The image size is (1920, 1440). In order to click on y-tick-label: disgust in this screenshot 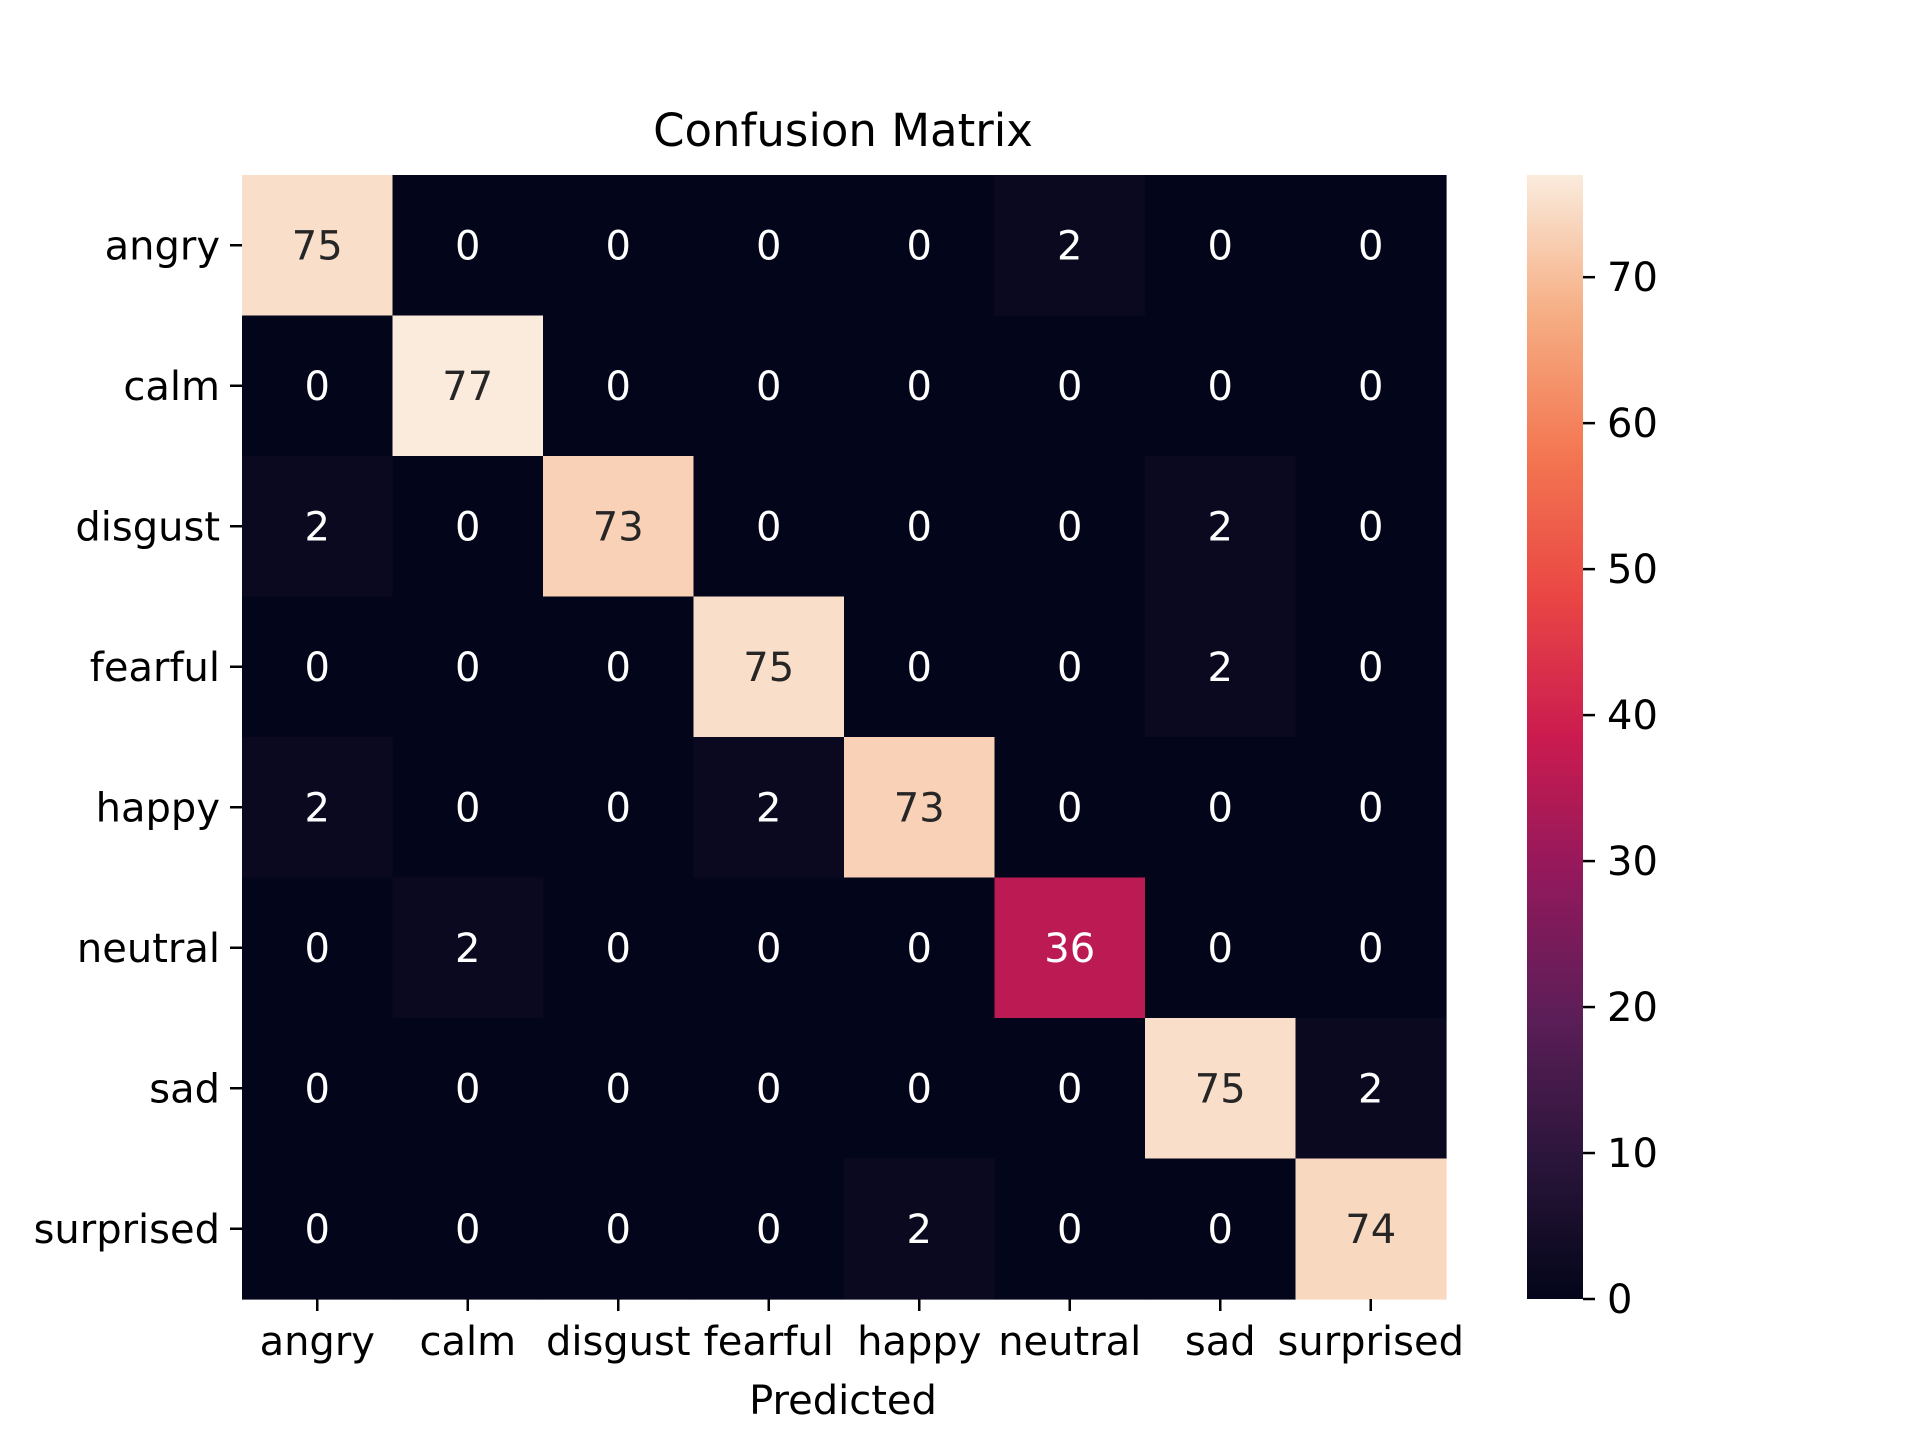, I will do `click(147, 527)`.